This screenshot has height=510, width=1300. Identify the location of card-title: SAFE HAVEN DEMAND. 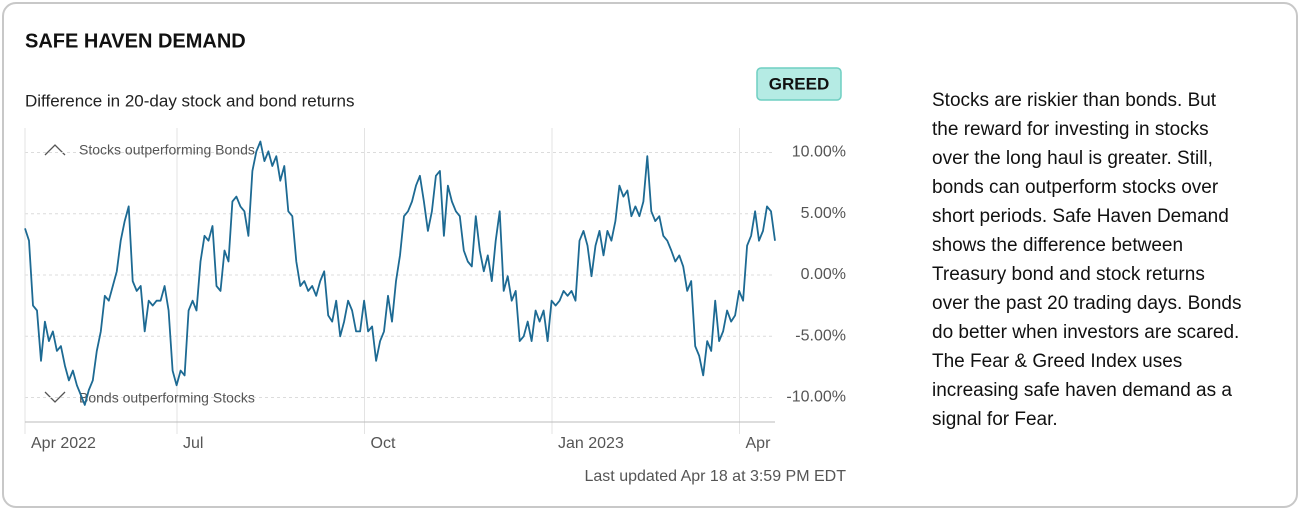
(135, 41).